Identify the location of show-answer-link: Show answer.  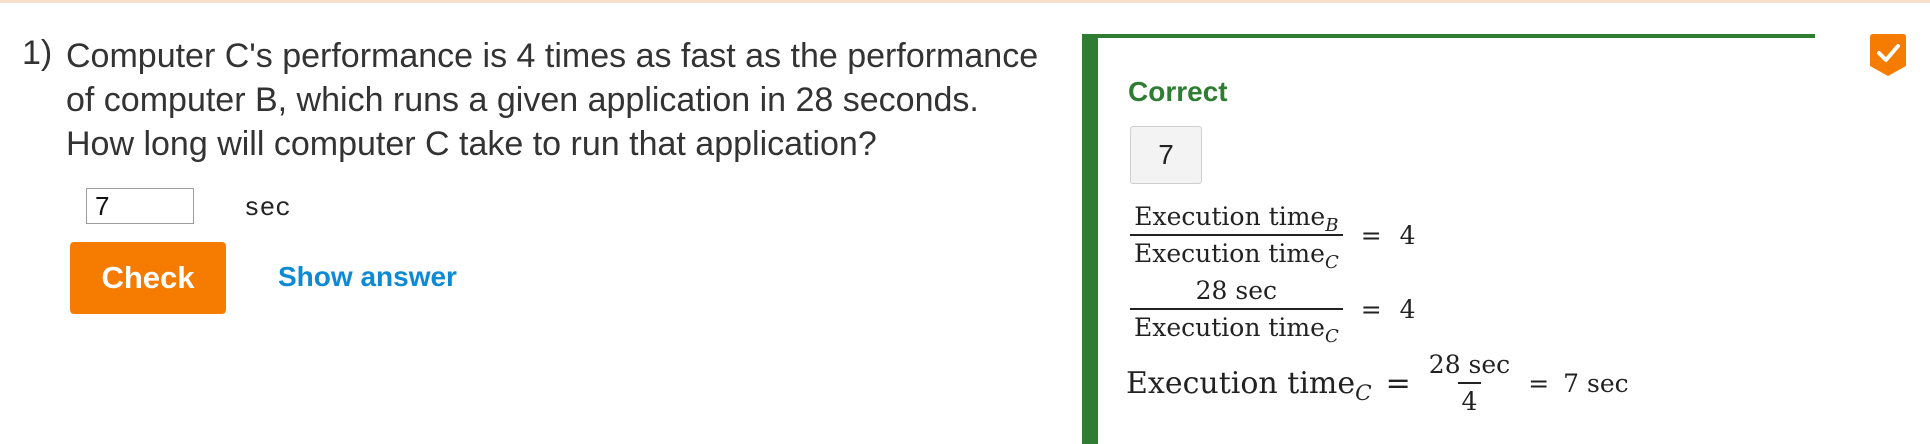
(367, 276).